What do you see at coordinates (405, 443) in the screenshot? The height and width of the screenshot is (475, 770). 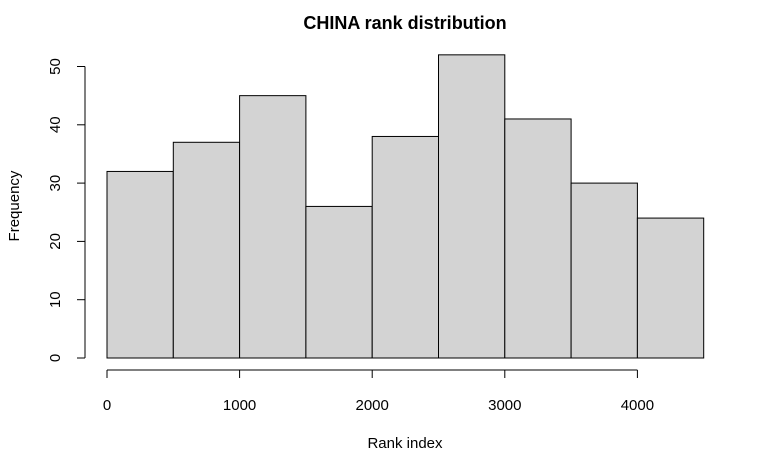 I see `x-axis-label: Rank index` at bounding box center [405, 443].